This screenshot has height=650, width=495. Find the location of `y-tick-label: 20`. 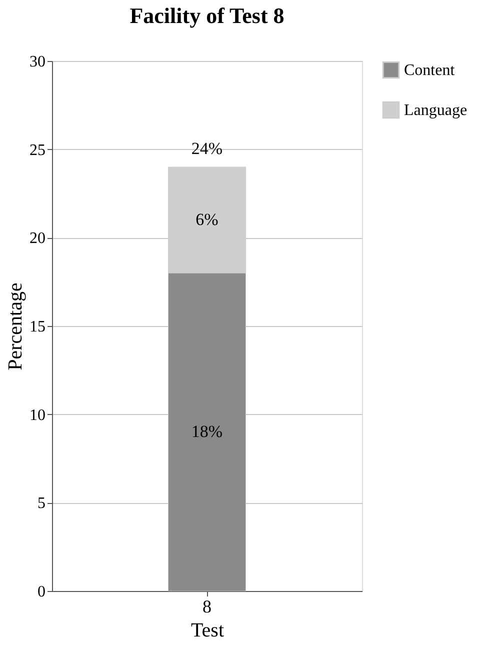

y-tick-label: 20 is located at coordinates (38, 239).